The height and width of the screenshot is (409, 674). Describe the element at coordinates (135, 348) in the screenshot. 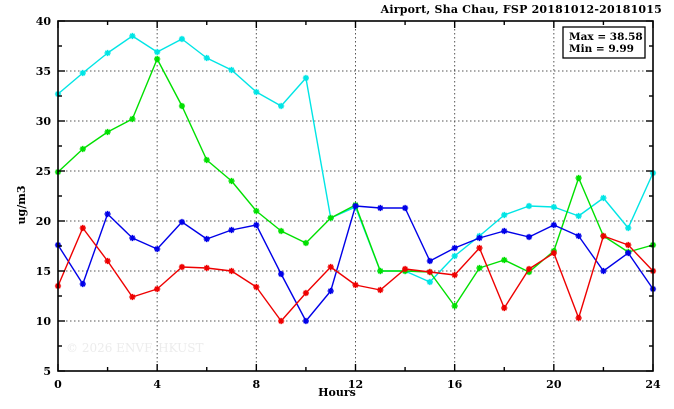

I see `watermark: © 2026 ENVF, HKUST` at that location.